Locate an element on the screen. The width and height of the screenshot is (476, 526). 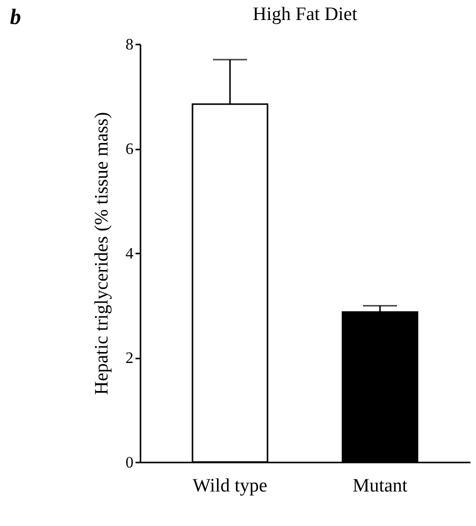
y-axis-title: Hepatic triglycerides (% tissue mass) is located at coordinates (102, 253).